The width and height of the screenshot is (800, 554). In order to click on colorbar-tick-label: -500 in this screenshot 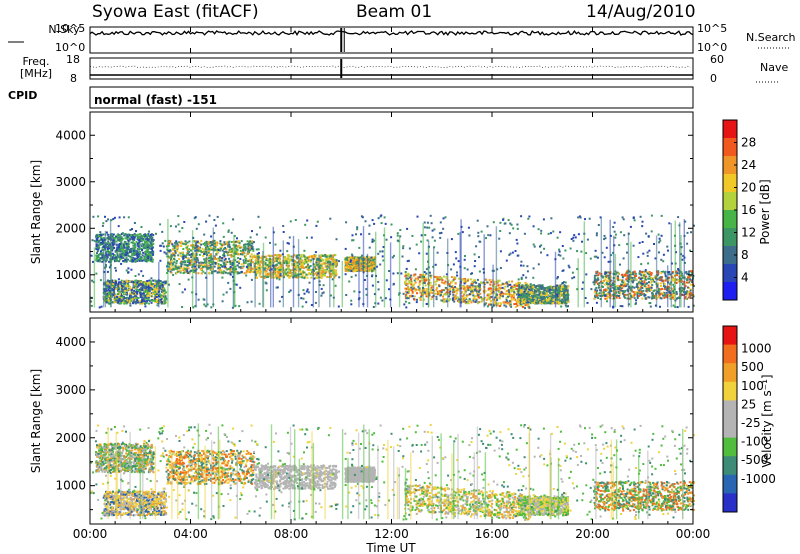, I will do `click(754, 460)`.